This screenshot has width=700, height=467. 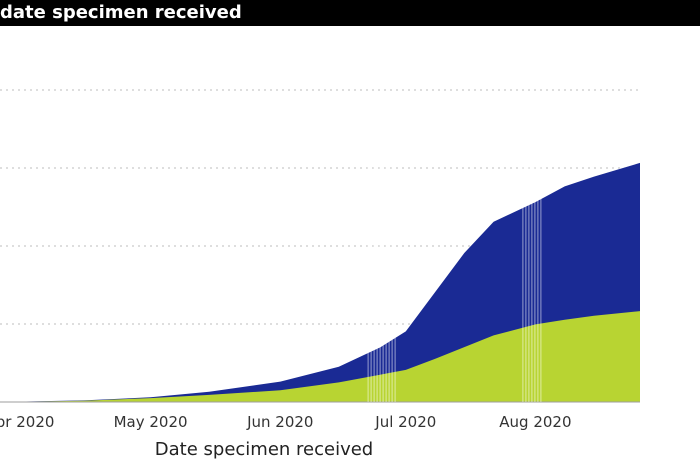 I want to click on x-tick-labels: pr 2020 May 2020 Jun 2020 Jul 2020 Aug 2020, so click(x=286, y=422).